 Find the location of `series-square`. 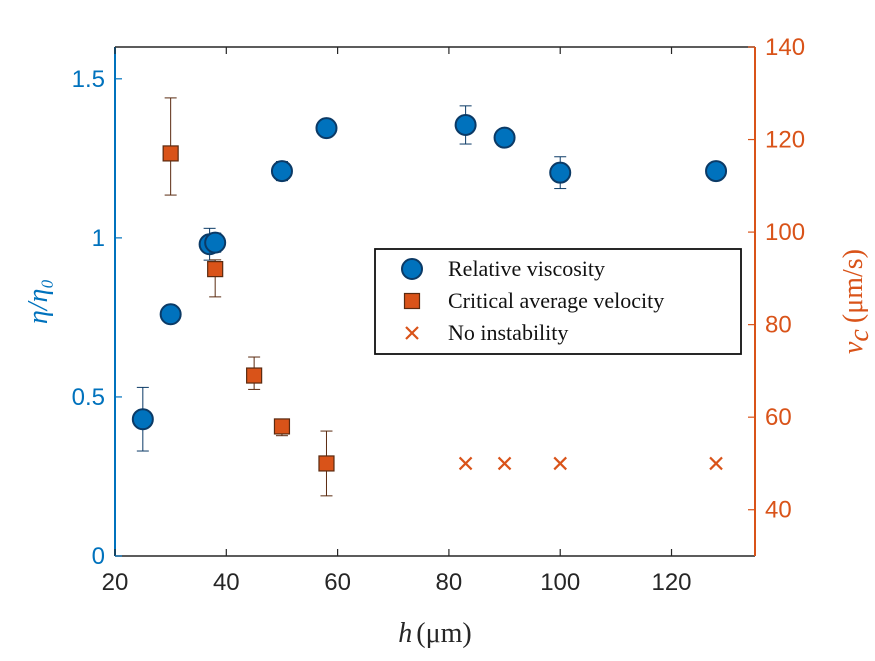

series-square is located at coordinates (248, 297).